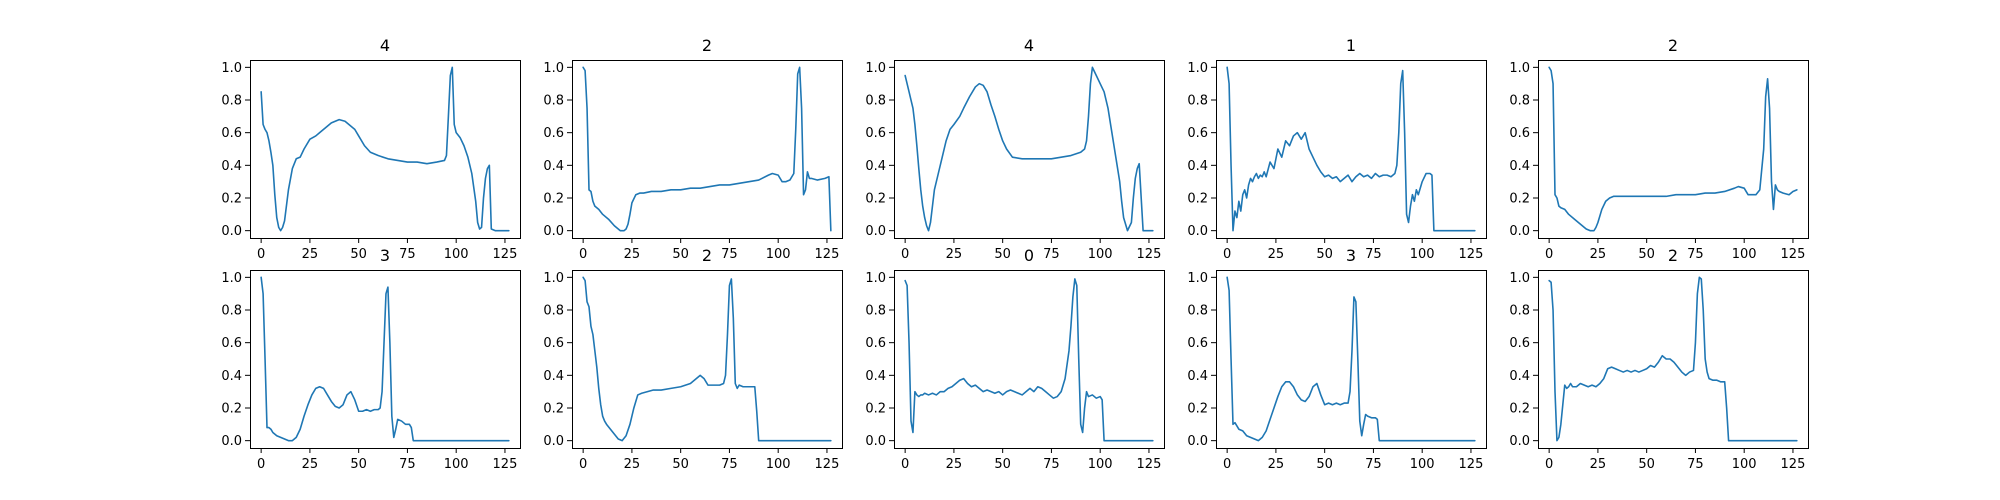 The image size is (2000, 500). I want to click on subplot-3: 4 0 25 50 75 100 125 0.0 0.2 0.4 0.6 0.8 1.0, so click(1015, 149).